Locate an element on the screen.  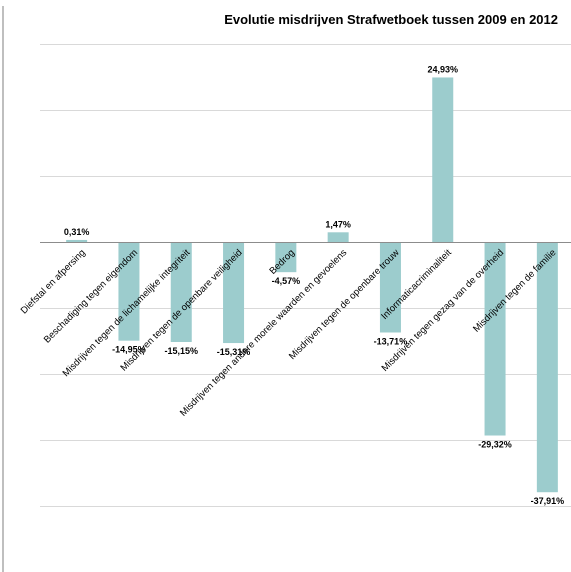
data-label: 1,47% is located at coordinates (338, 224).